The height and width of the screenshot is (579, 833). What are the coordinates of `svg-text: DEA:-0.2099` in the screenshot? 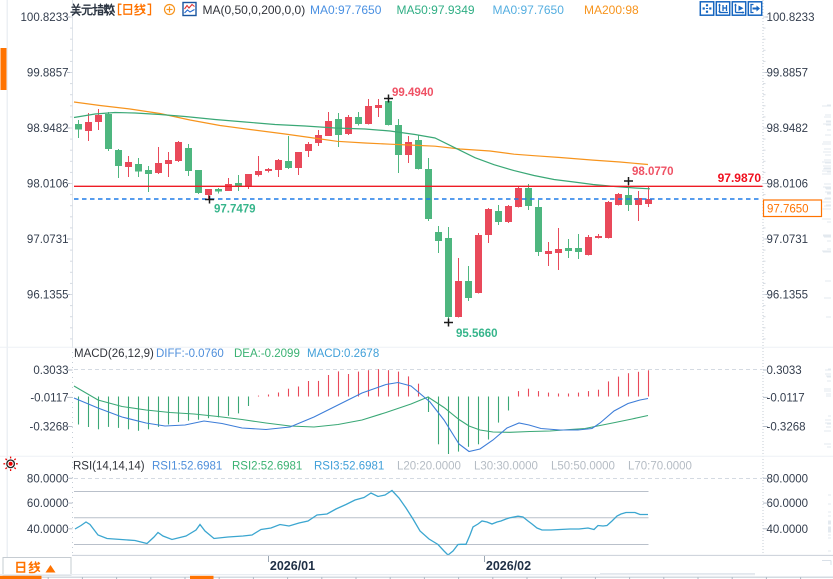 It's located at (267, 354).